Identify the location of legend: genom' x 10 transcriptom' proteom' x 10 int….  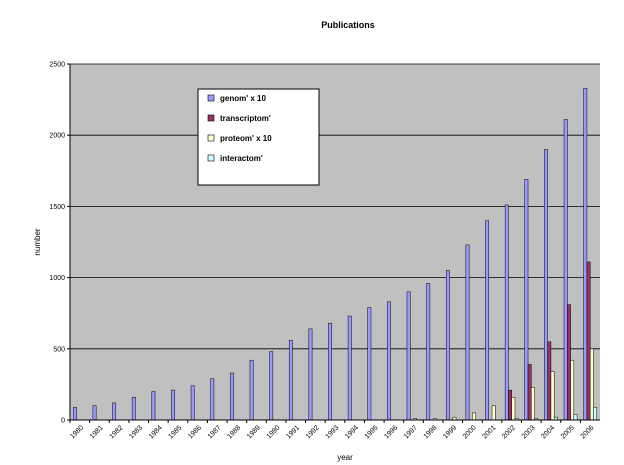
(258, 137).